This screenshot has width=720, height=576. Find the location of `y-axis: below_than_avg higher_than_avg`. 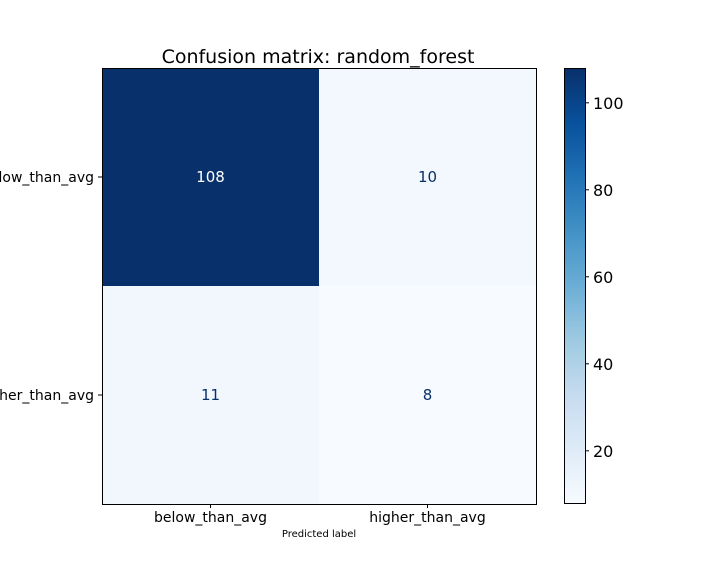

y-axis: below_than_avg higher_than_avg is located at coordinates (51, 287).